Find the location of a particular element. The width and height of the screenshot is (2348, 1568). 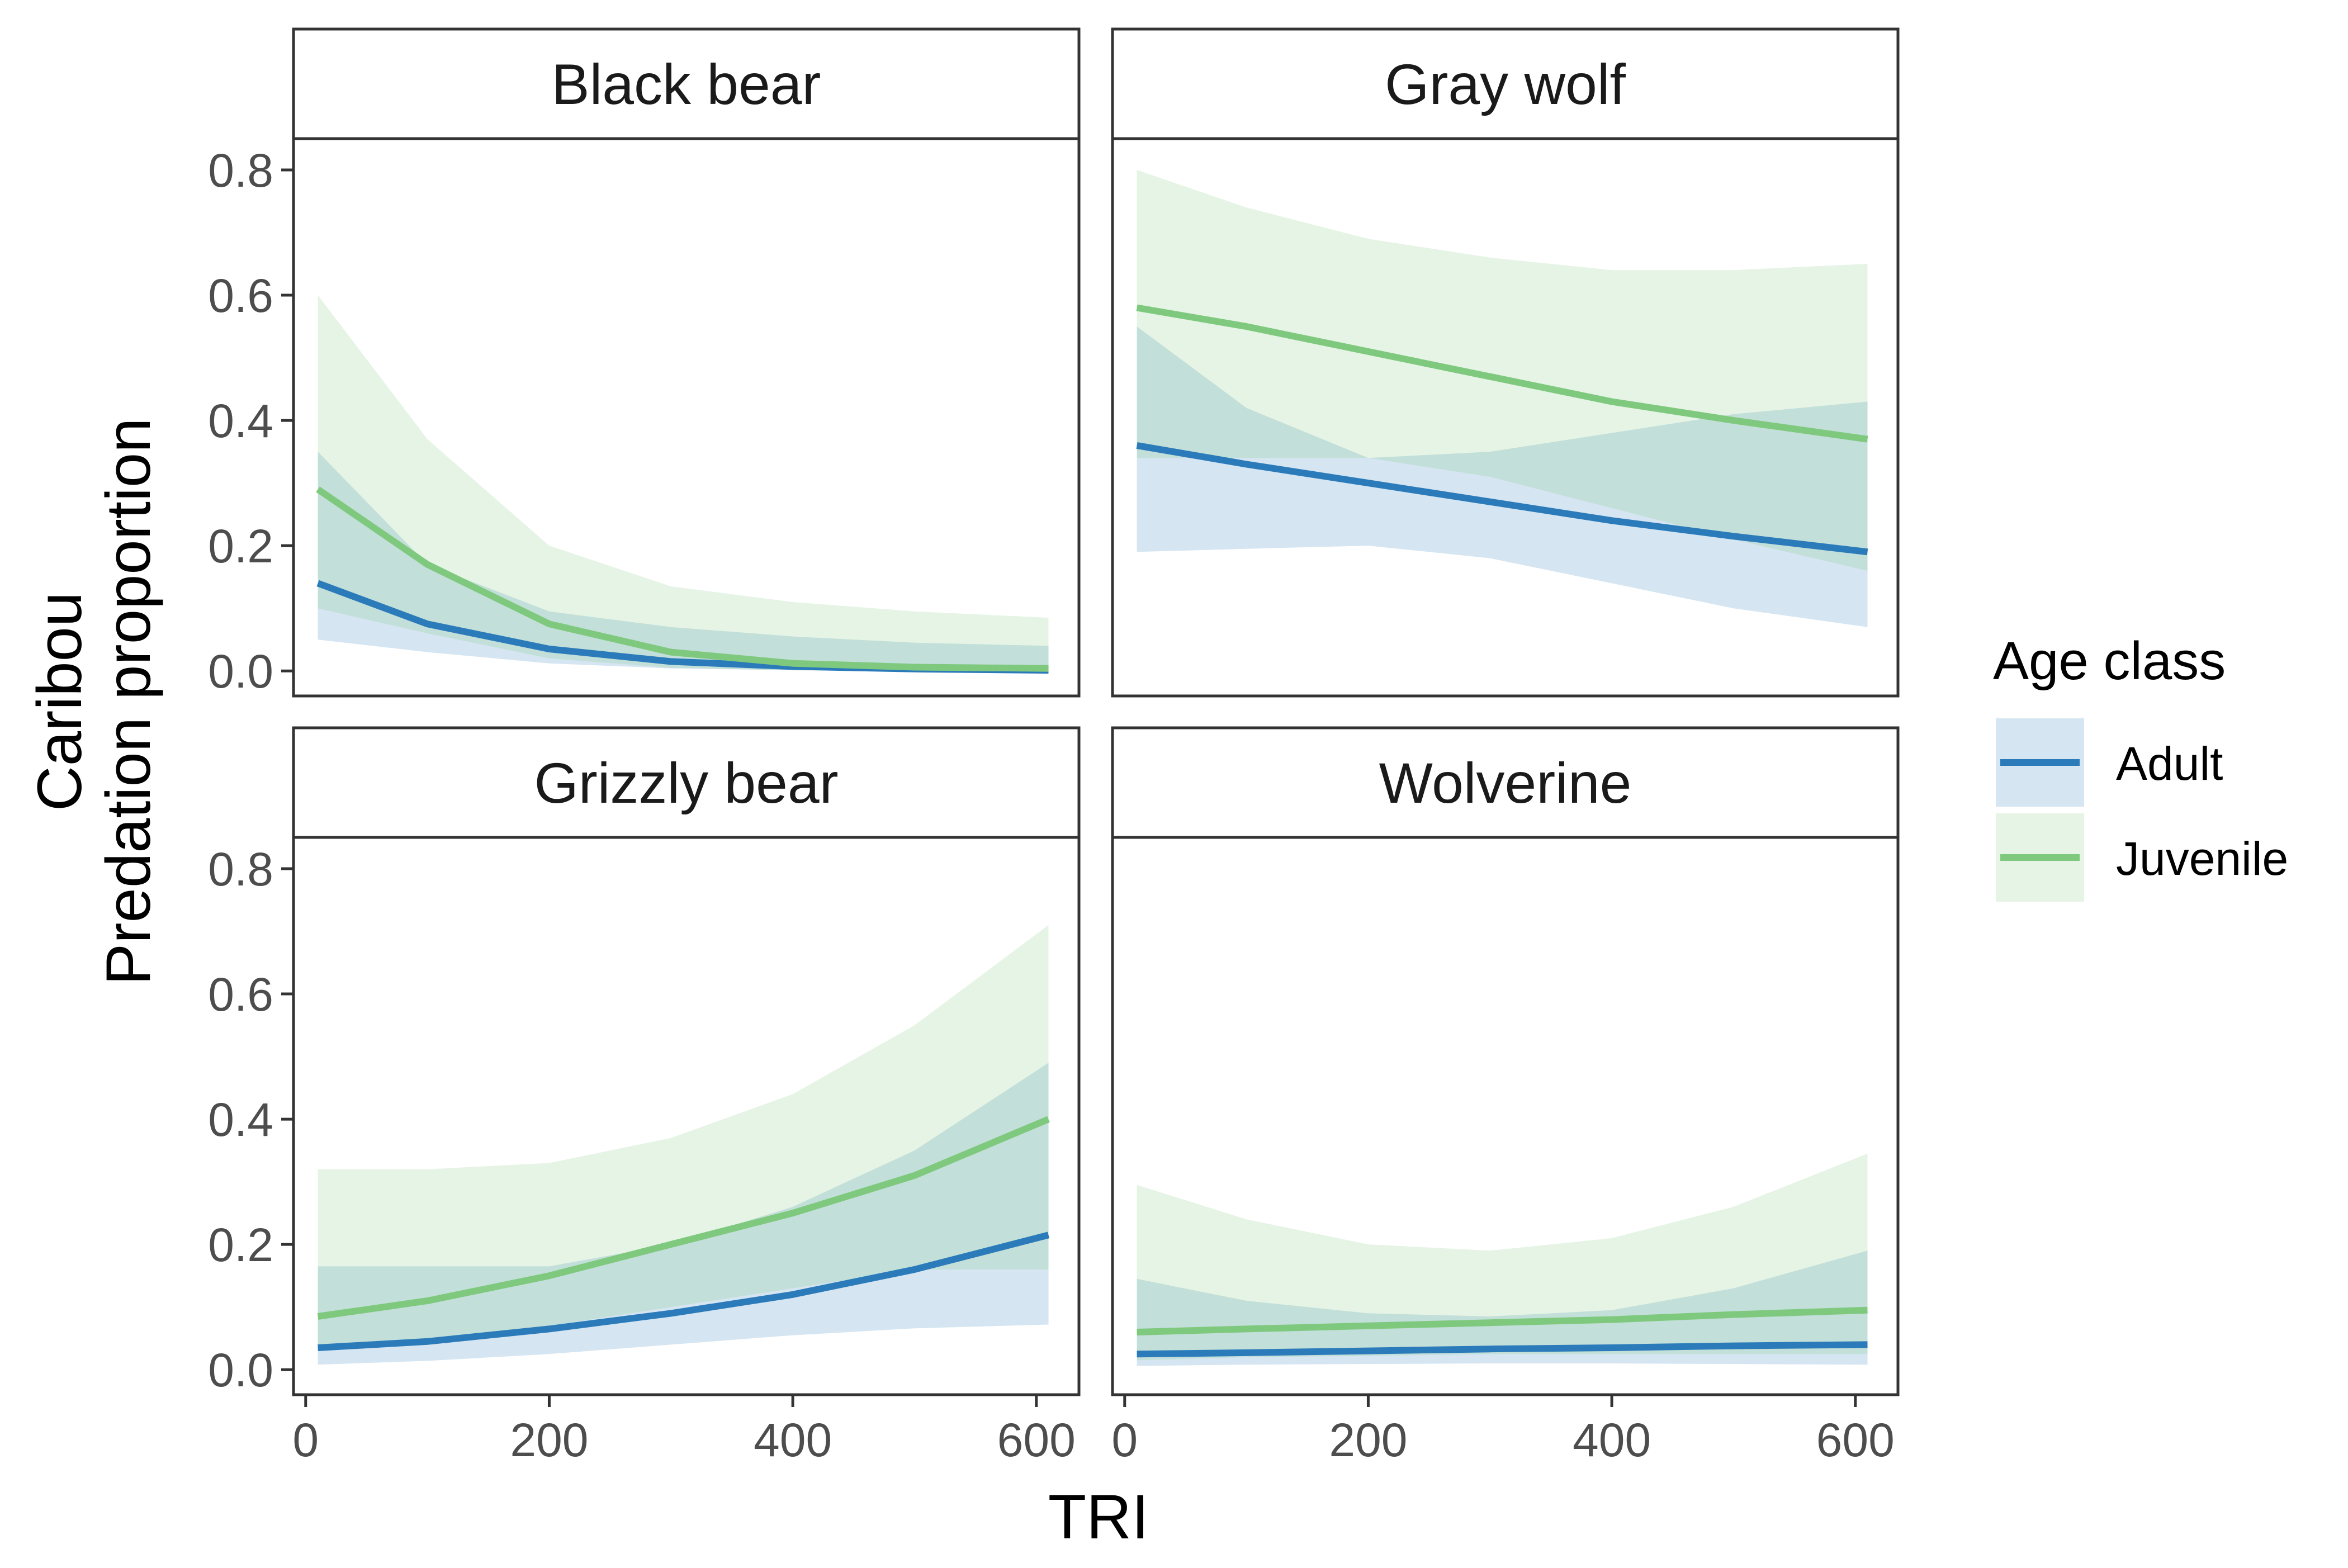

legend-entry-adult: Adult is located at coordinates (2109, 762).